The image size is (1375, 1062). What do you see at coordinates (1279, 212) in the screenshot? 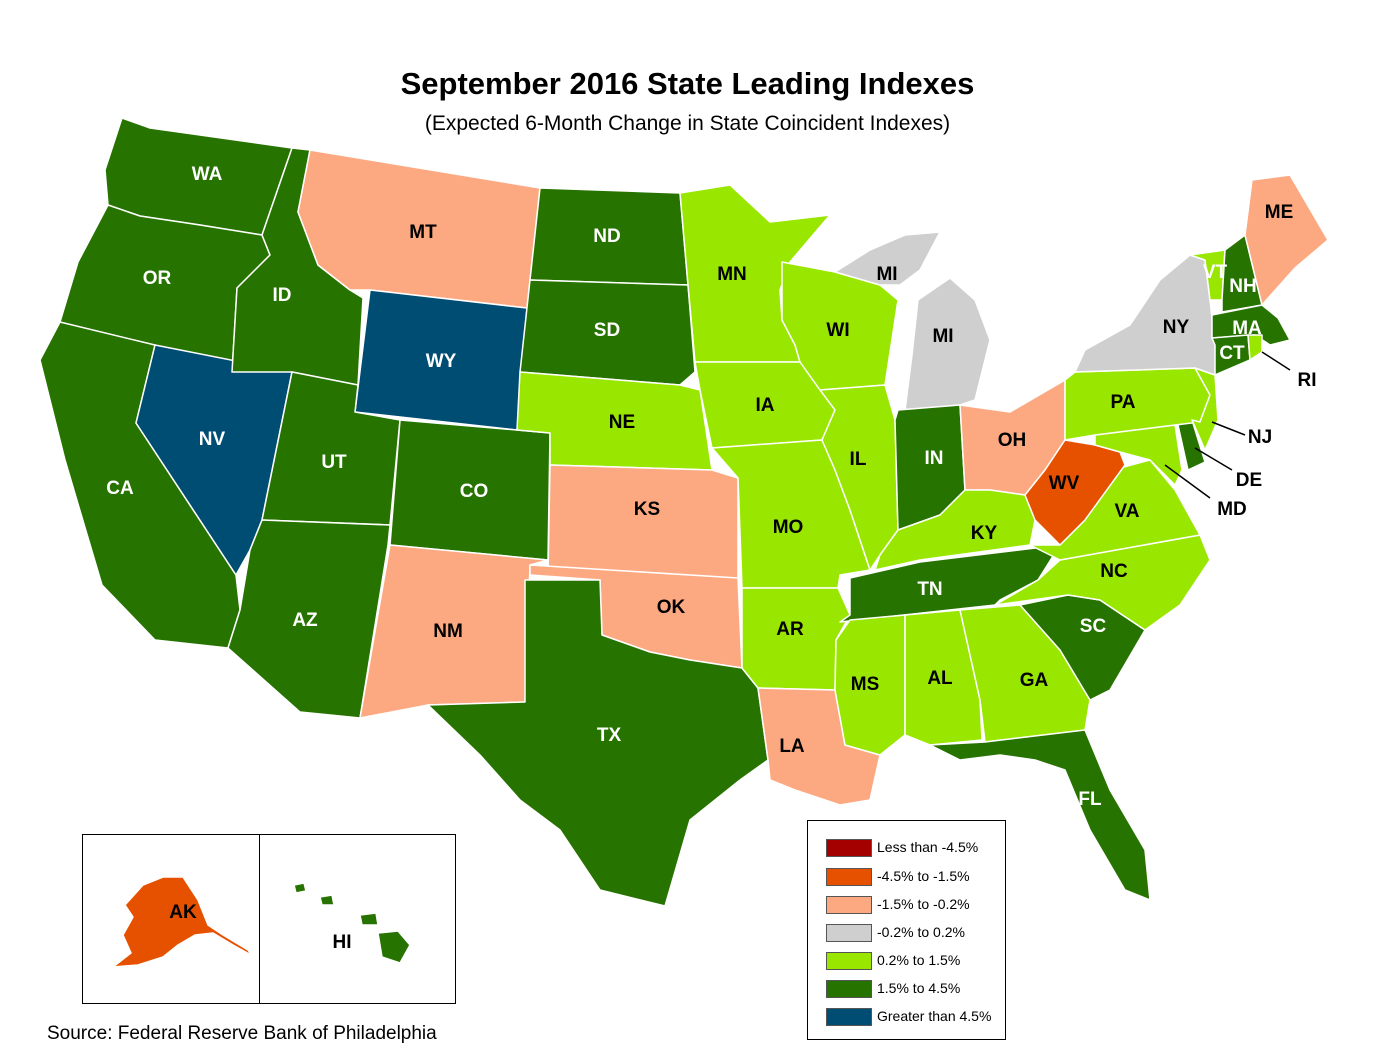
I see `label-ME: ME` at bounding box center [1279, 212].